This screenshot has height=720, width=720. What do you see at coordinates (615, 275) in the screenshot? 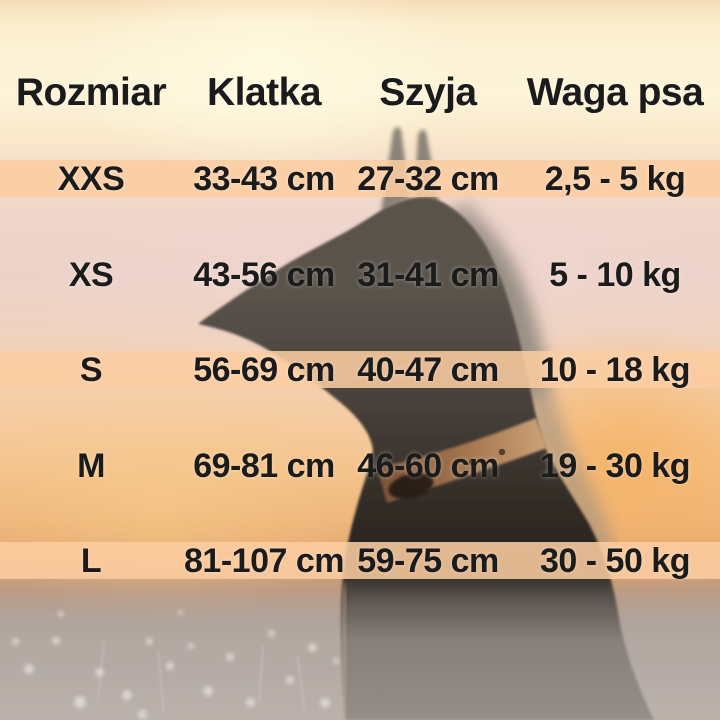
I see `weight-cell: 5 - 10 kg` at bounding box center [615, 275].